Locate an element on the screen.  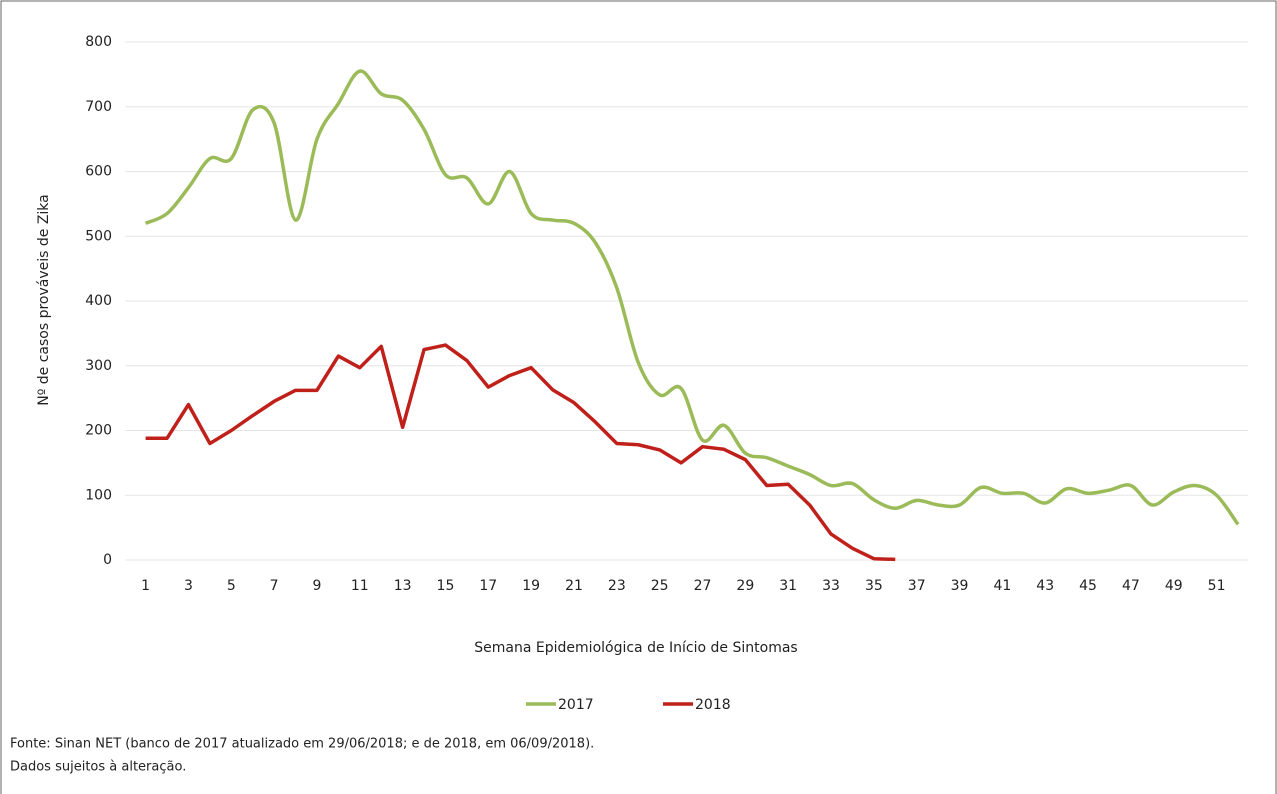
x-tick-label: 25 is located at coordinates (660, 586).